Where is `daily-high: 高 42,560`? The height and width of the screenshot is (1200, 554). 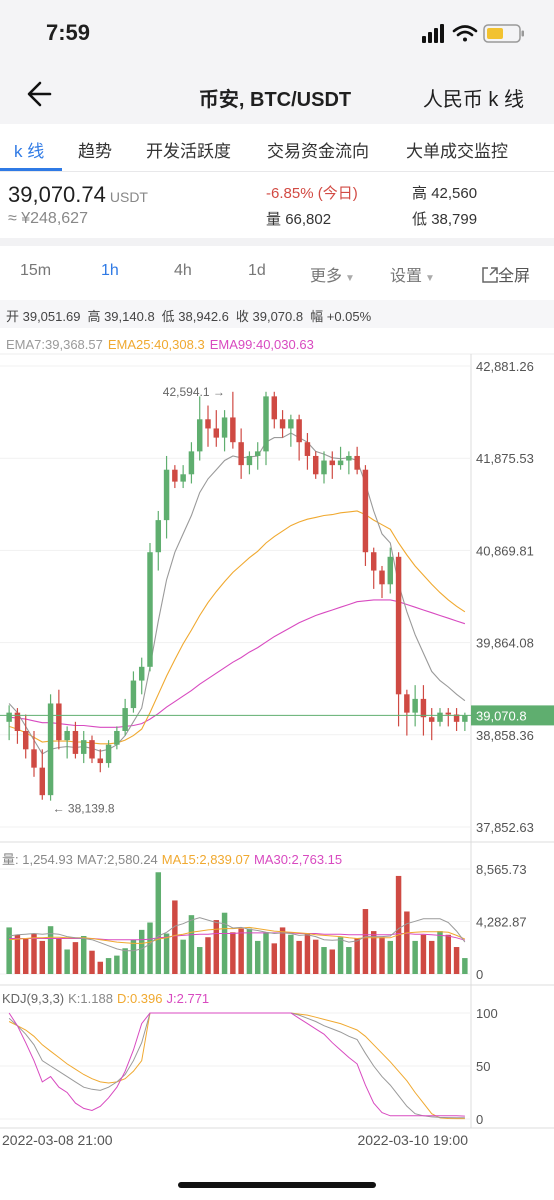 daily-high: 高 42,560 is located at coordinates (444, 192).